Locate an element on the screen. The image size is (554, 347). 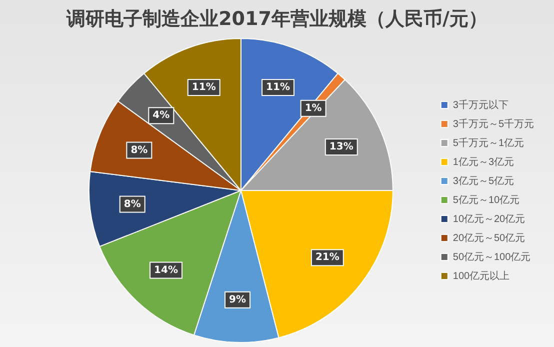
data-label: 9% is located at coordinates (237, 300).